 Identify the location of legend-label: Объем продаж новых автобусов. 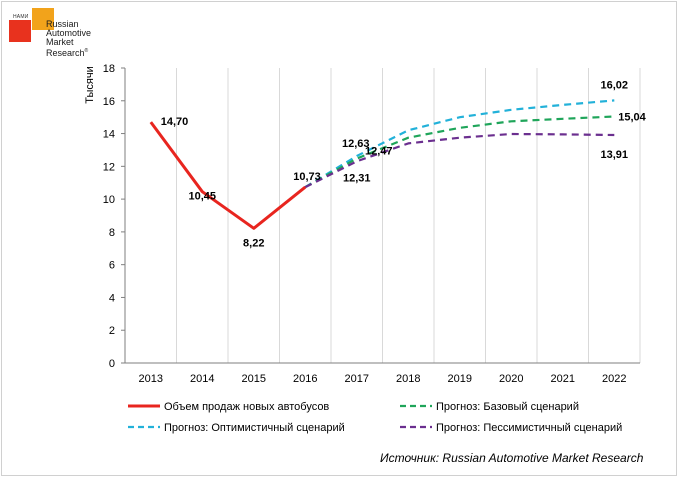
(246, 407).